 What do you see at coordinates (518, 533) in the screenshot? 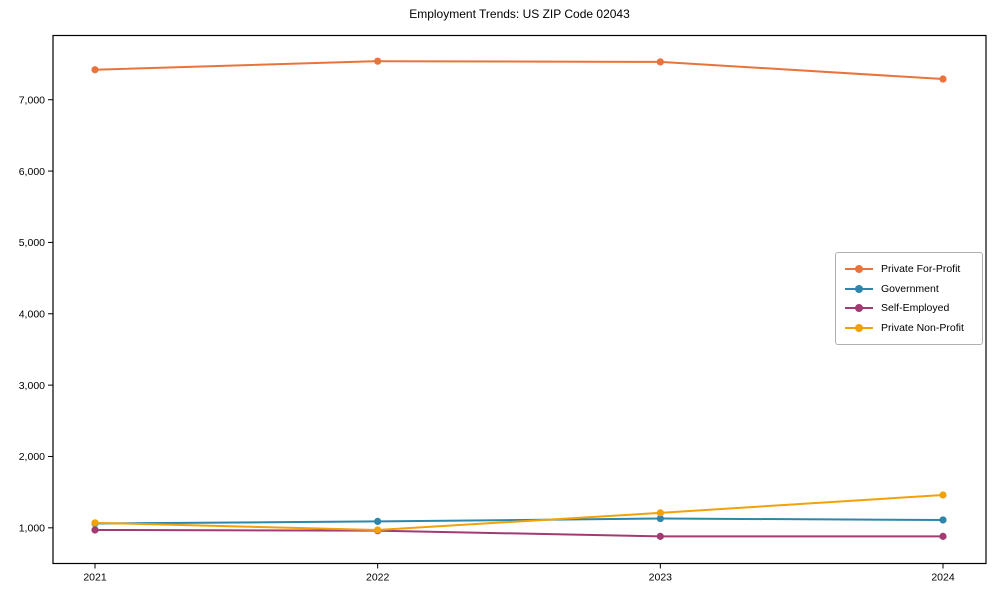
I see `series-line-self-employed` at bounding box center [518, 533].